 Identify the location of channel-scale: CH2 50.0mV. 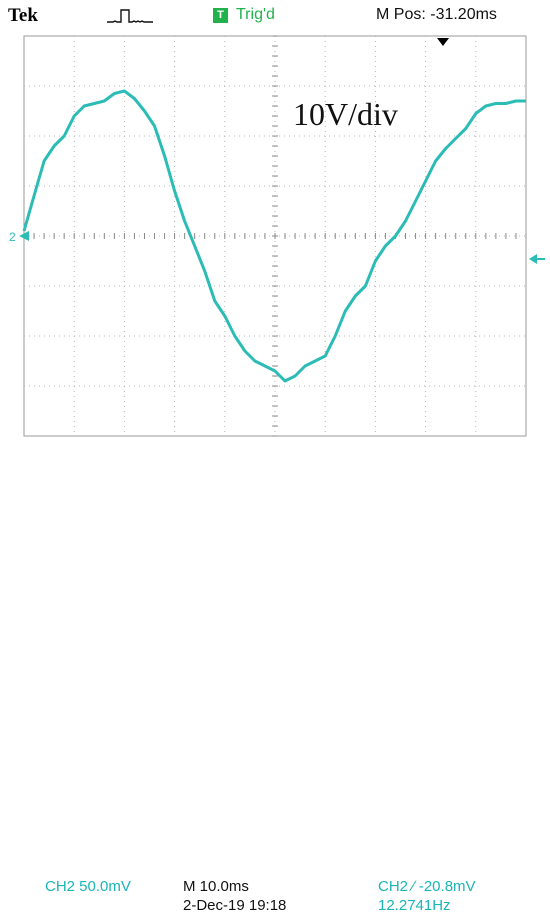
(88, 886).